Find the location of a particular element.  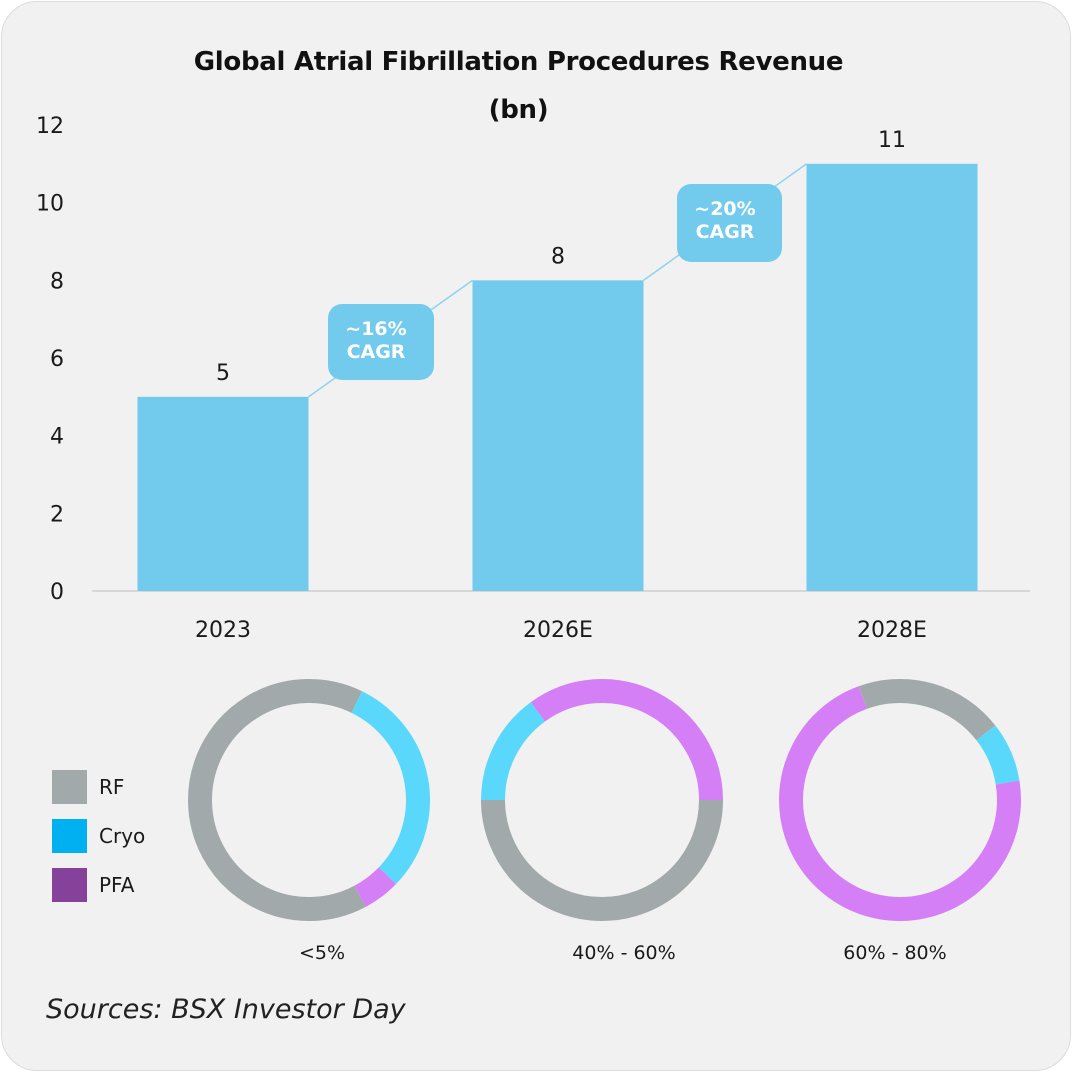

y-tick-label-12: 12 is located at coordinates (50, 126).